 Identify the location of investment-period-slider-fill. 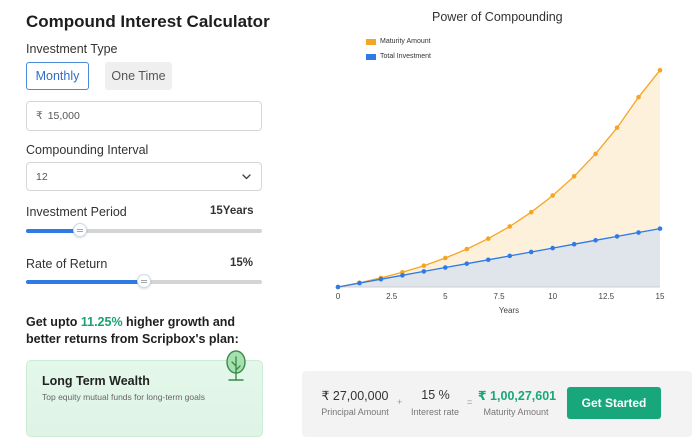
(53, 231).